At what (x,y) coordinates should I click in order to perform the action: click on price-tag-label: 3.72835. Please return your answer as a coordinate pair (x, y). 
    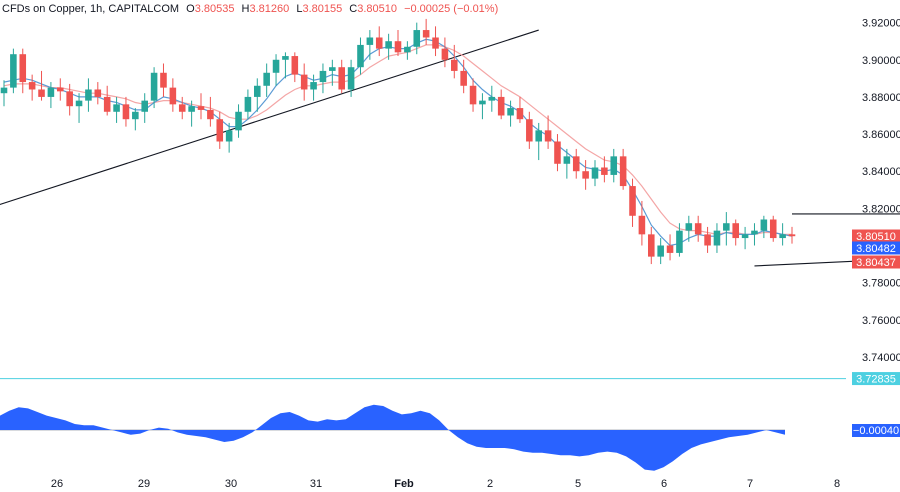
    Looking at the image, I should click on (876, 380).